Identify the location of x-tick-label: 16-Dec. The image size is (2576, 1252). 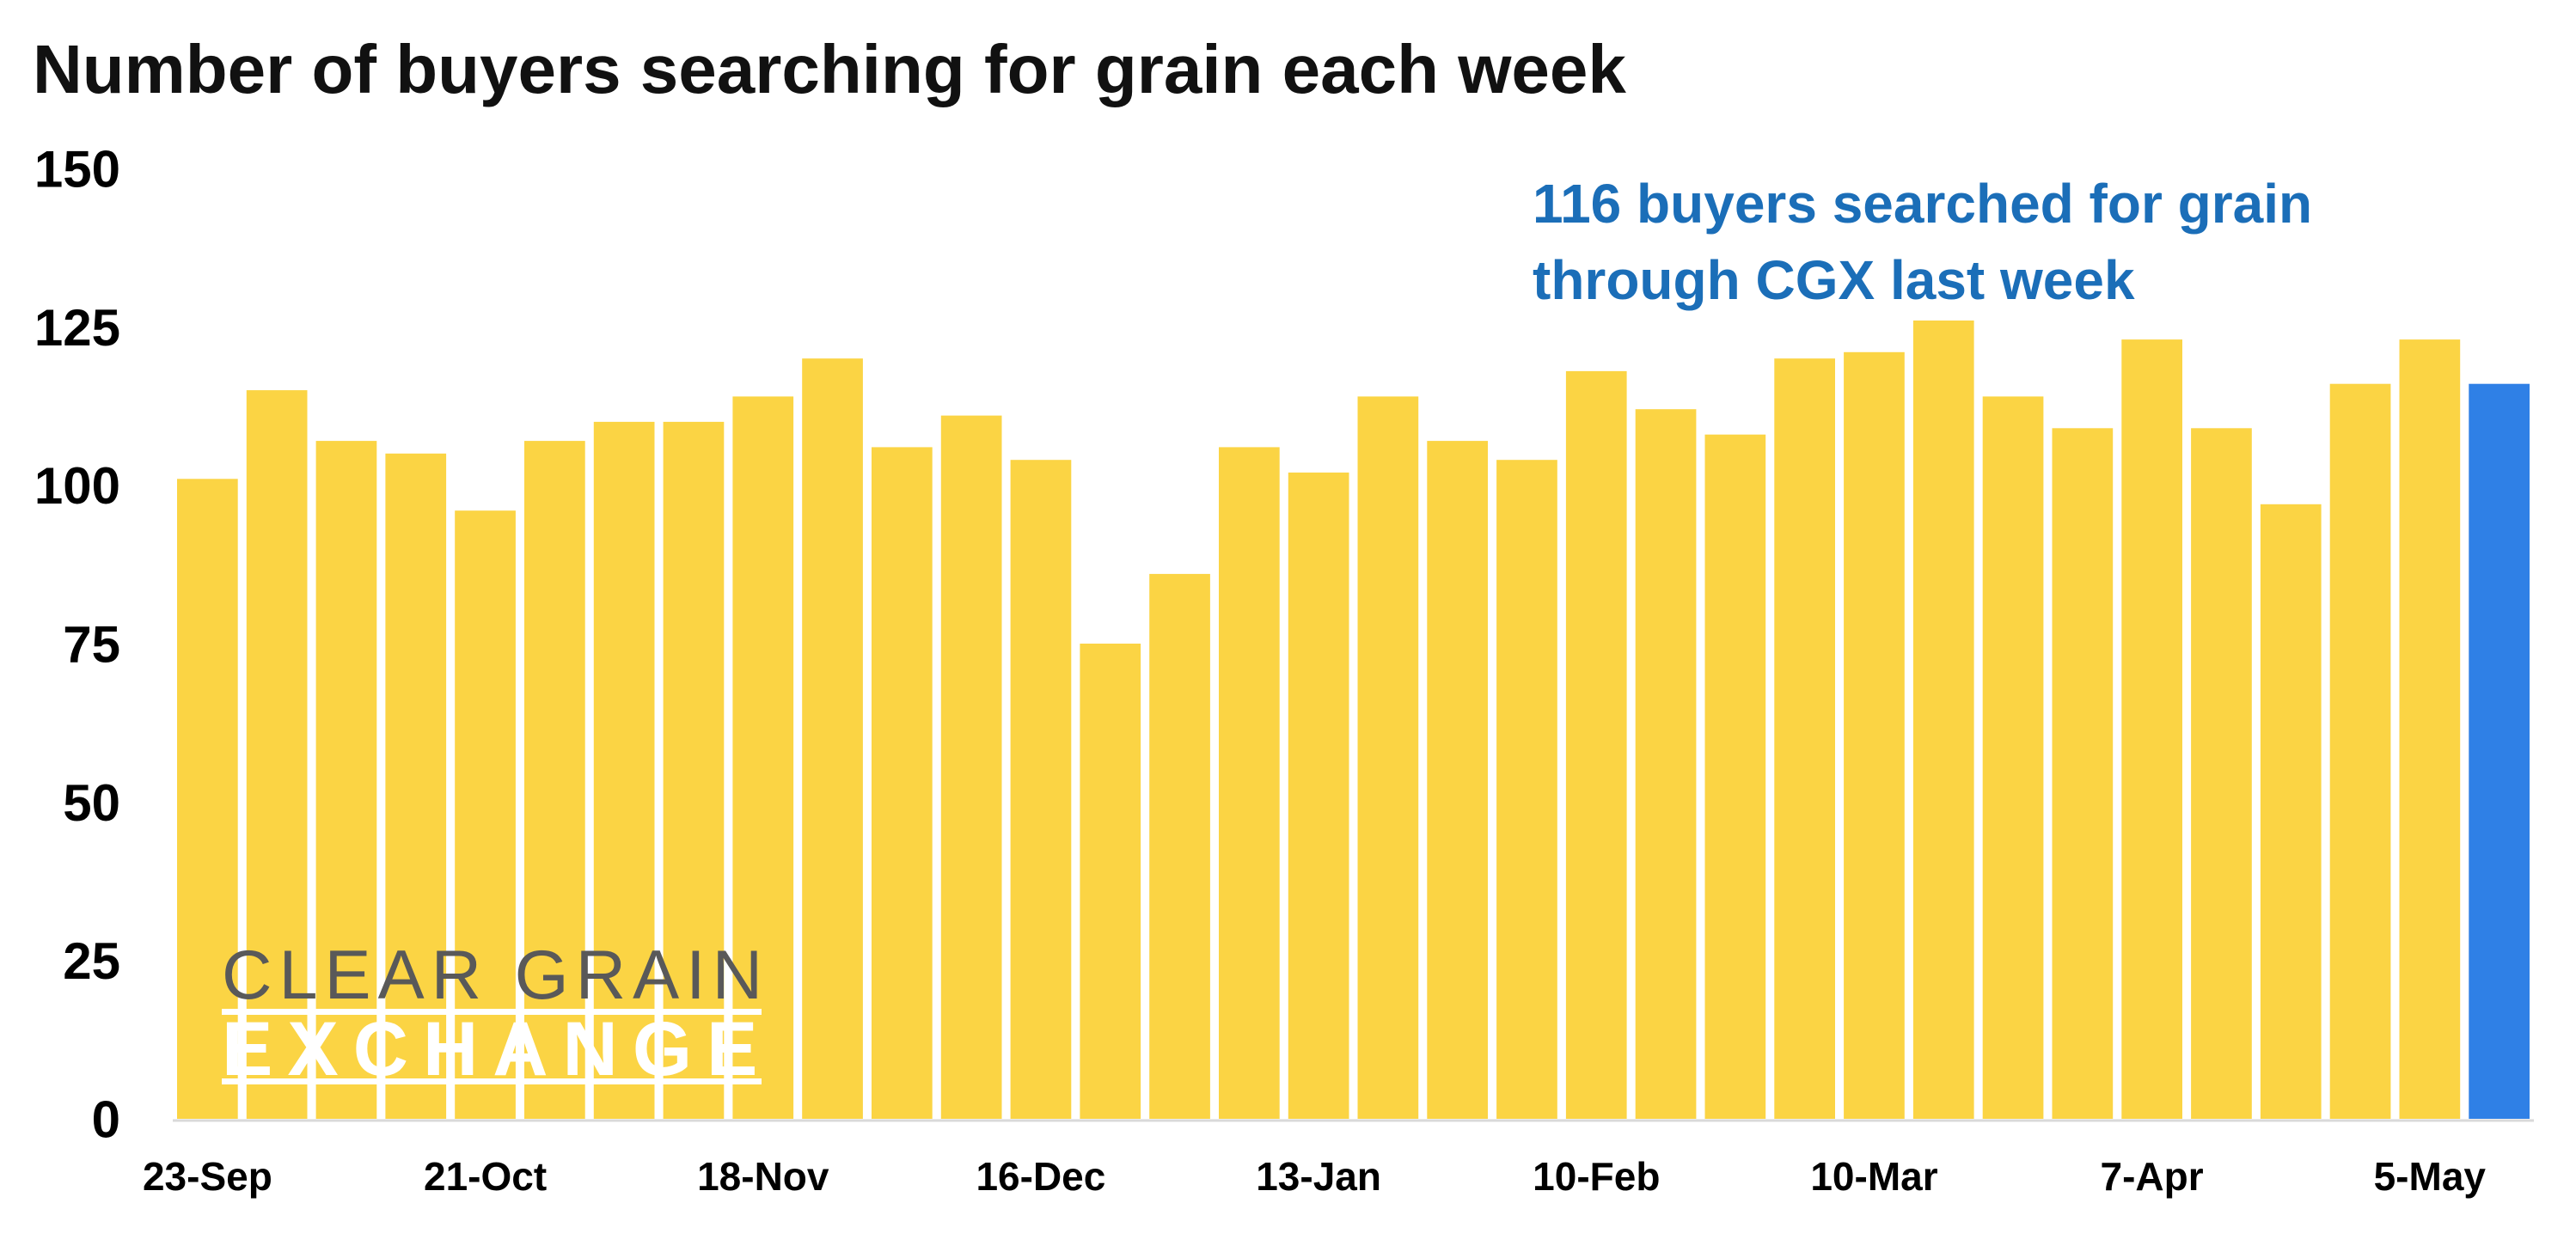
(1040, 1176).